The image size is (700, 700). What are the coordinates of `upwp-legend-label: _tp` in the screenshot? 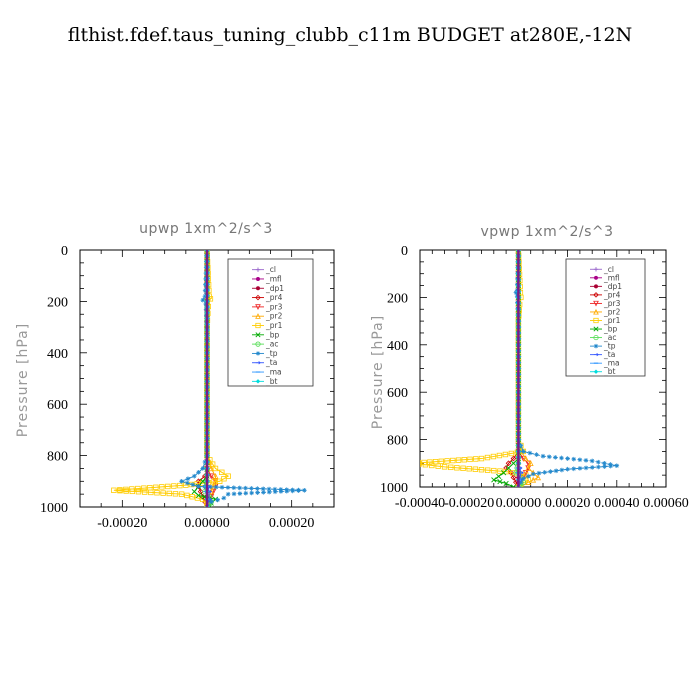 It's located at (271, 353).